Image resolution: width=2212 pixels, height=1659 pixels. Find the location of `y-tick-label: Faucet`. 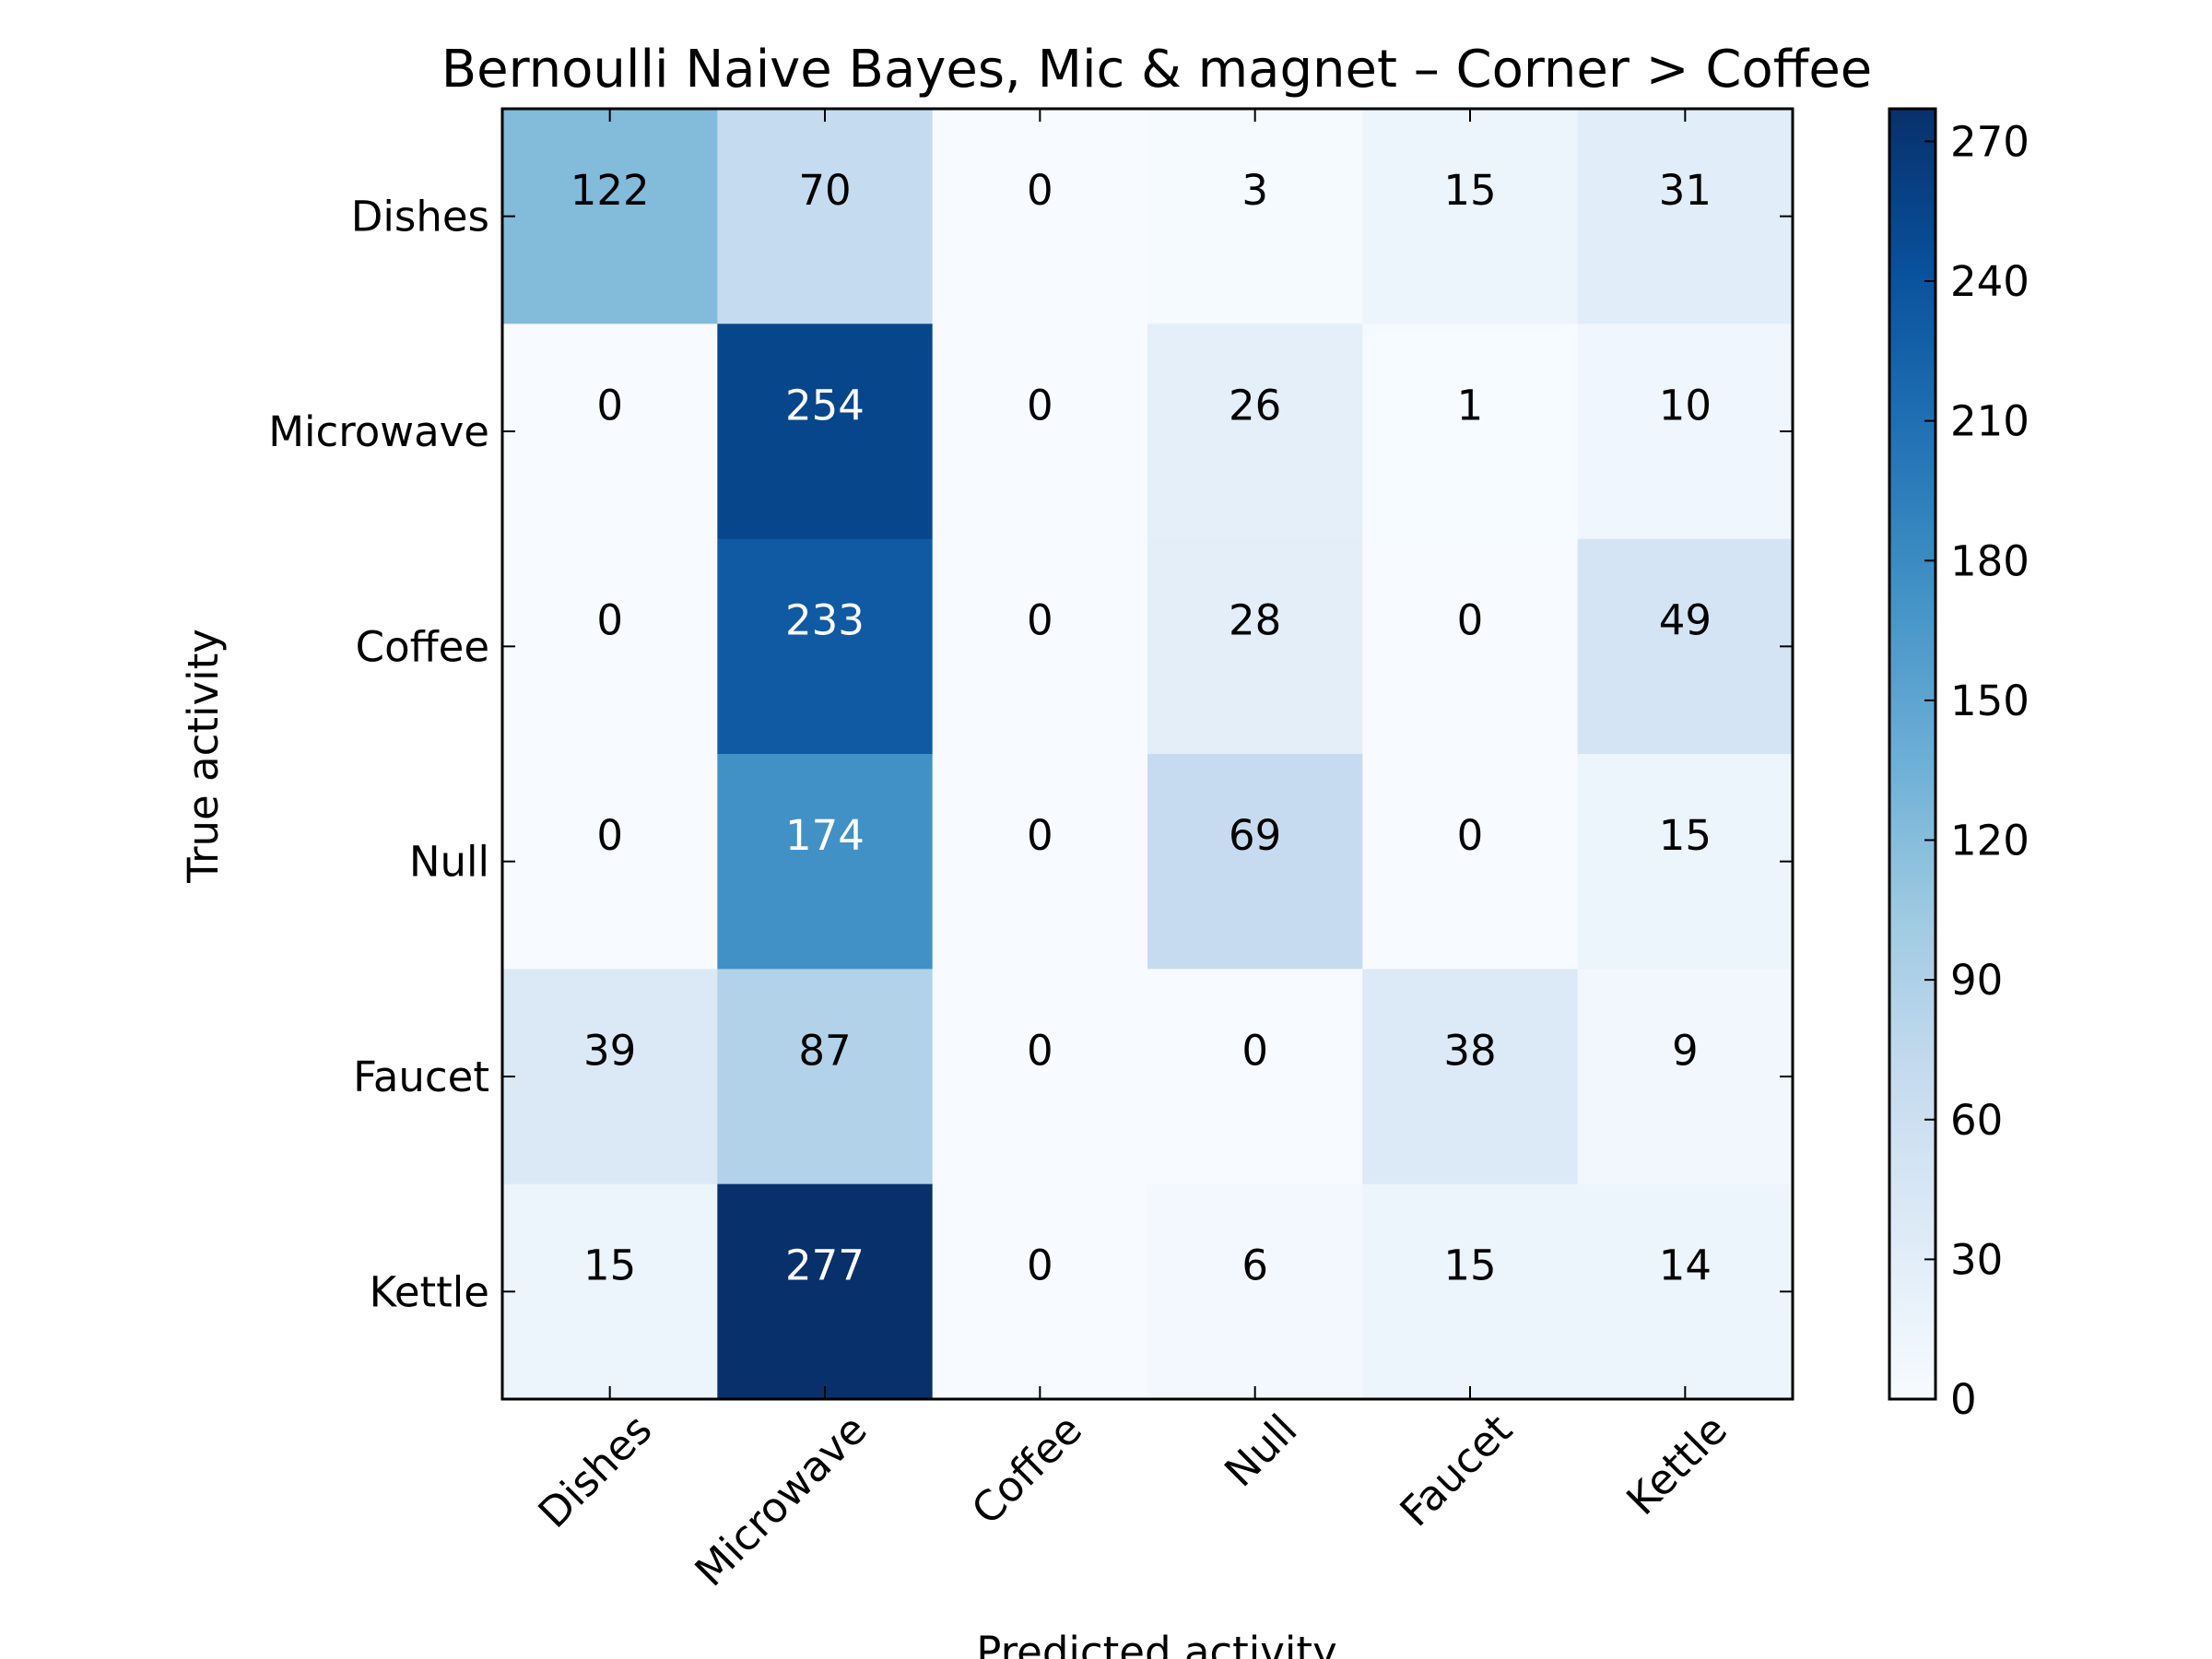

y-tick-label: Faucet is located at coordinates (421, 1077).